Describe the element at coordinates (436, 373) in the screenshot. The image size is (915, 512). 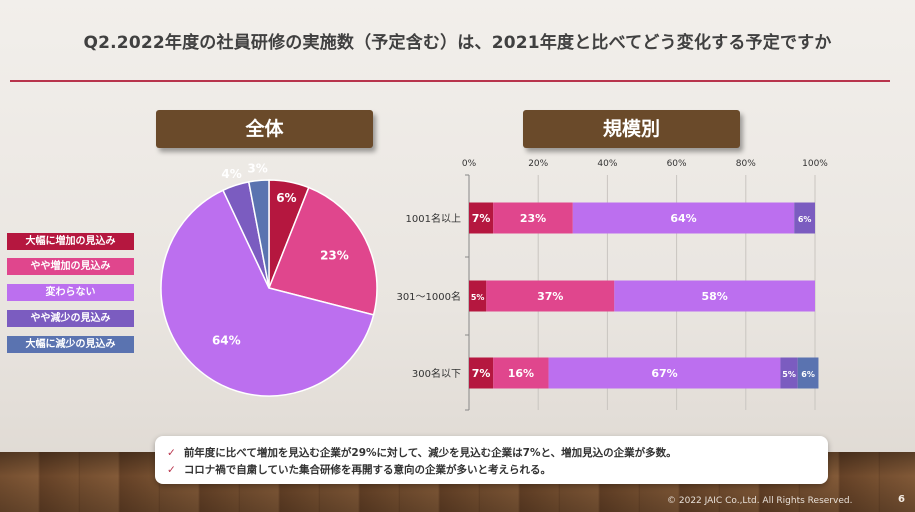
I see `category-label: 300名以下` at that location.